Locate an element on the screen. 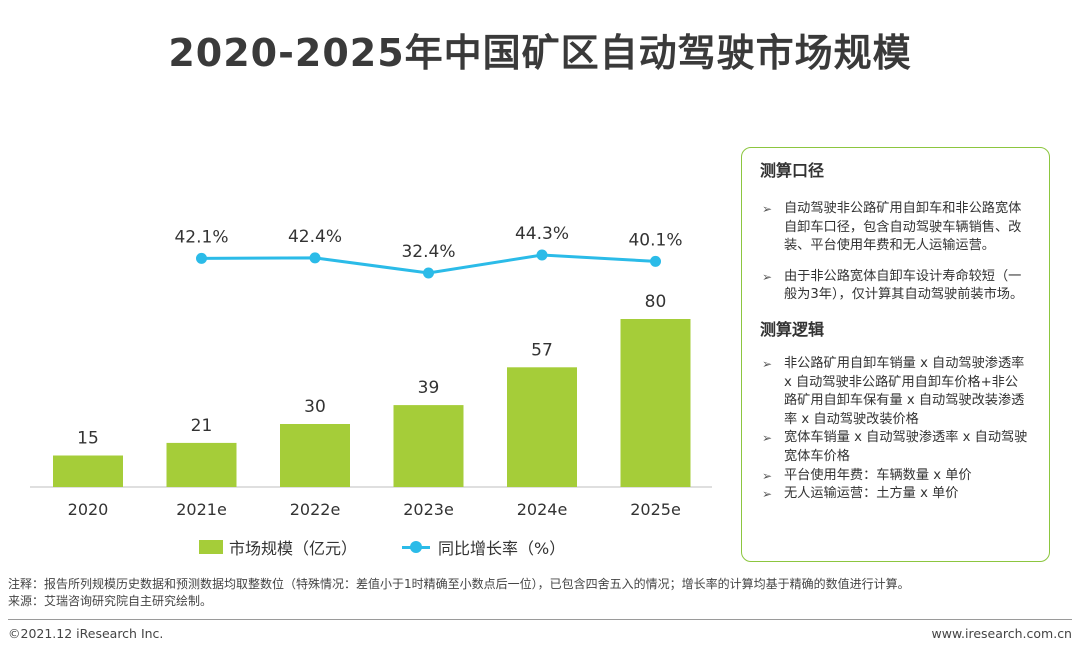  website-url: www.iresearch.com.cn is located at coordinates (1002, 633).